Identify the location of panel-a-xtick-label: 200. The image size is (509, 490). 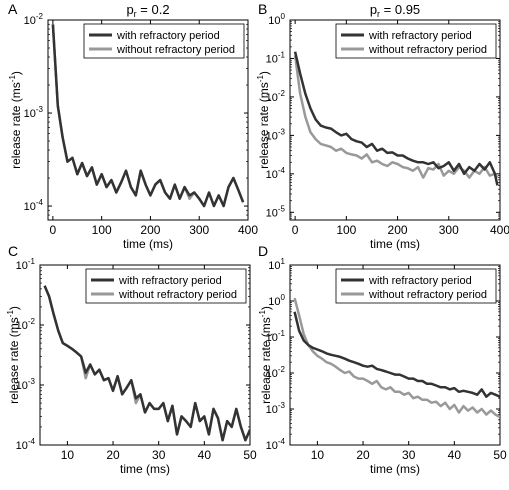
(150, 230).